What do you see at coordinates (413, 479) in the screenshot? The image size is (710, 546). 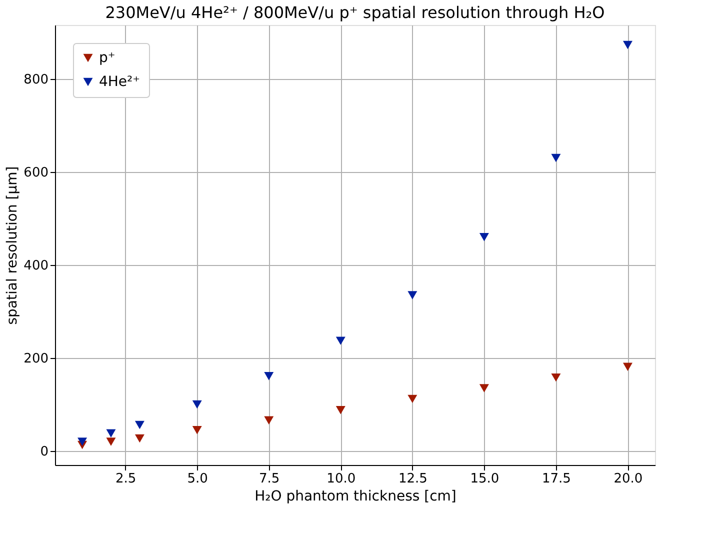 I see `x-tick-label: 12.5` at bounding box center [413, 479].